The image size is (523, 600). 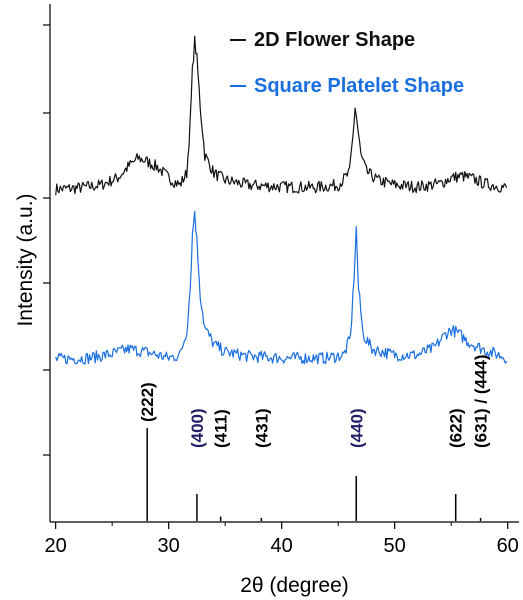 What do you see at coordinates (334, 40) in the screenshot?
I see `legend-label-1: 2D Flower Shape` at bounding box center [334, 40].